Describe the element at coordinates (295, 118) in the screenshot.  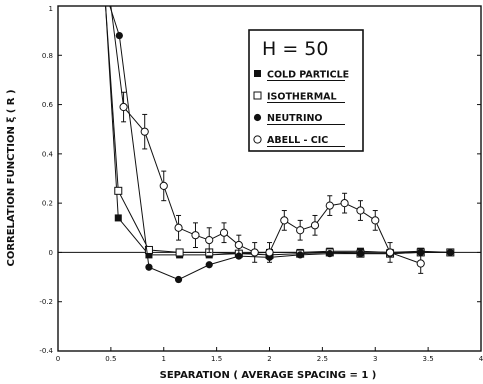
I see `legend-label-neutrino: NEUTRINO` at that location.